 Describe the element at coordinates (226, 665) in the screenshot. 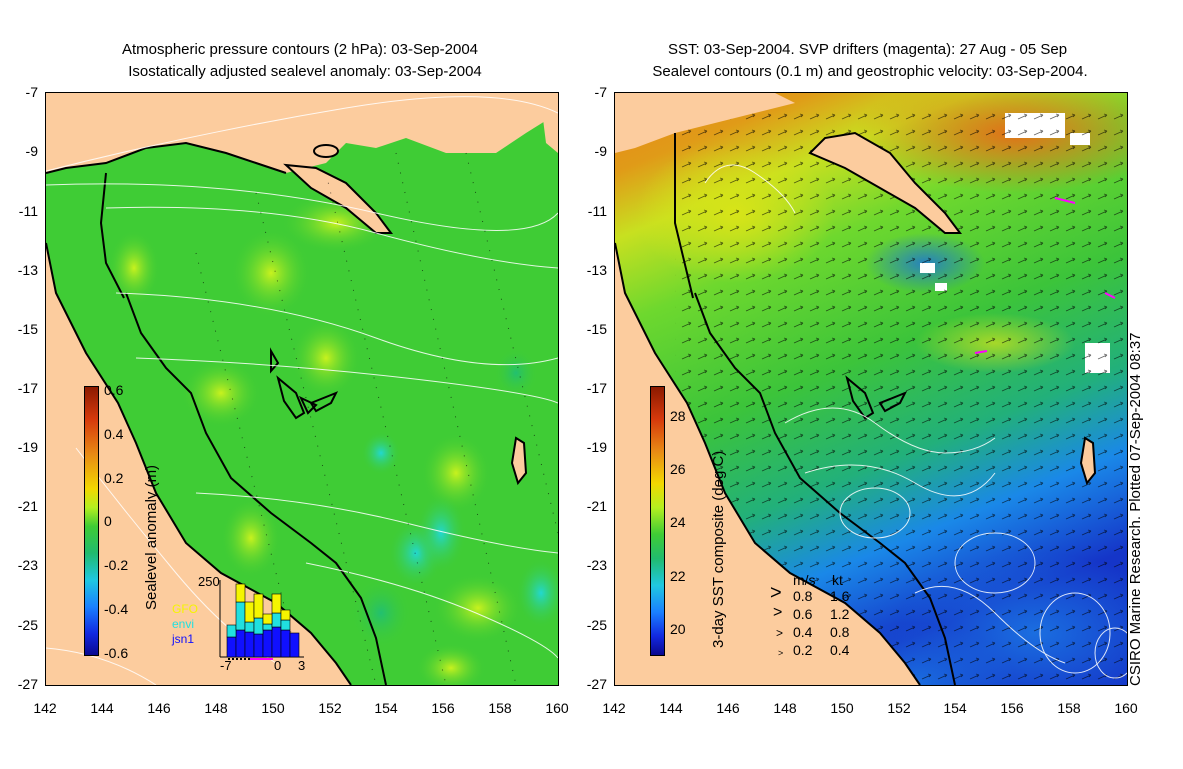

I see `histogram-xtick: -7` at that location.